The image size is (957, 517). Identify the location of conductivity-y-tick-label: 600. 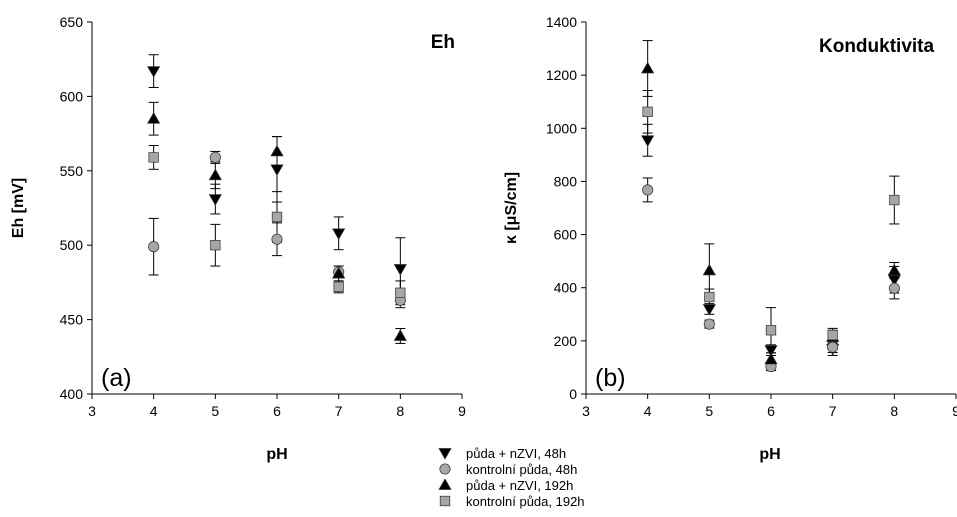
(566, 235).